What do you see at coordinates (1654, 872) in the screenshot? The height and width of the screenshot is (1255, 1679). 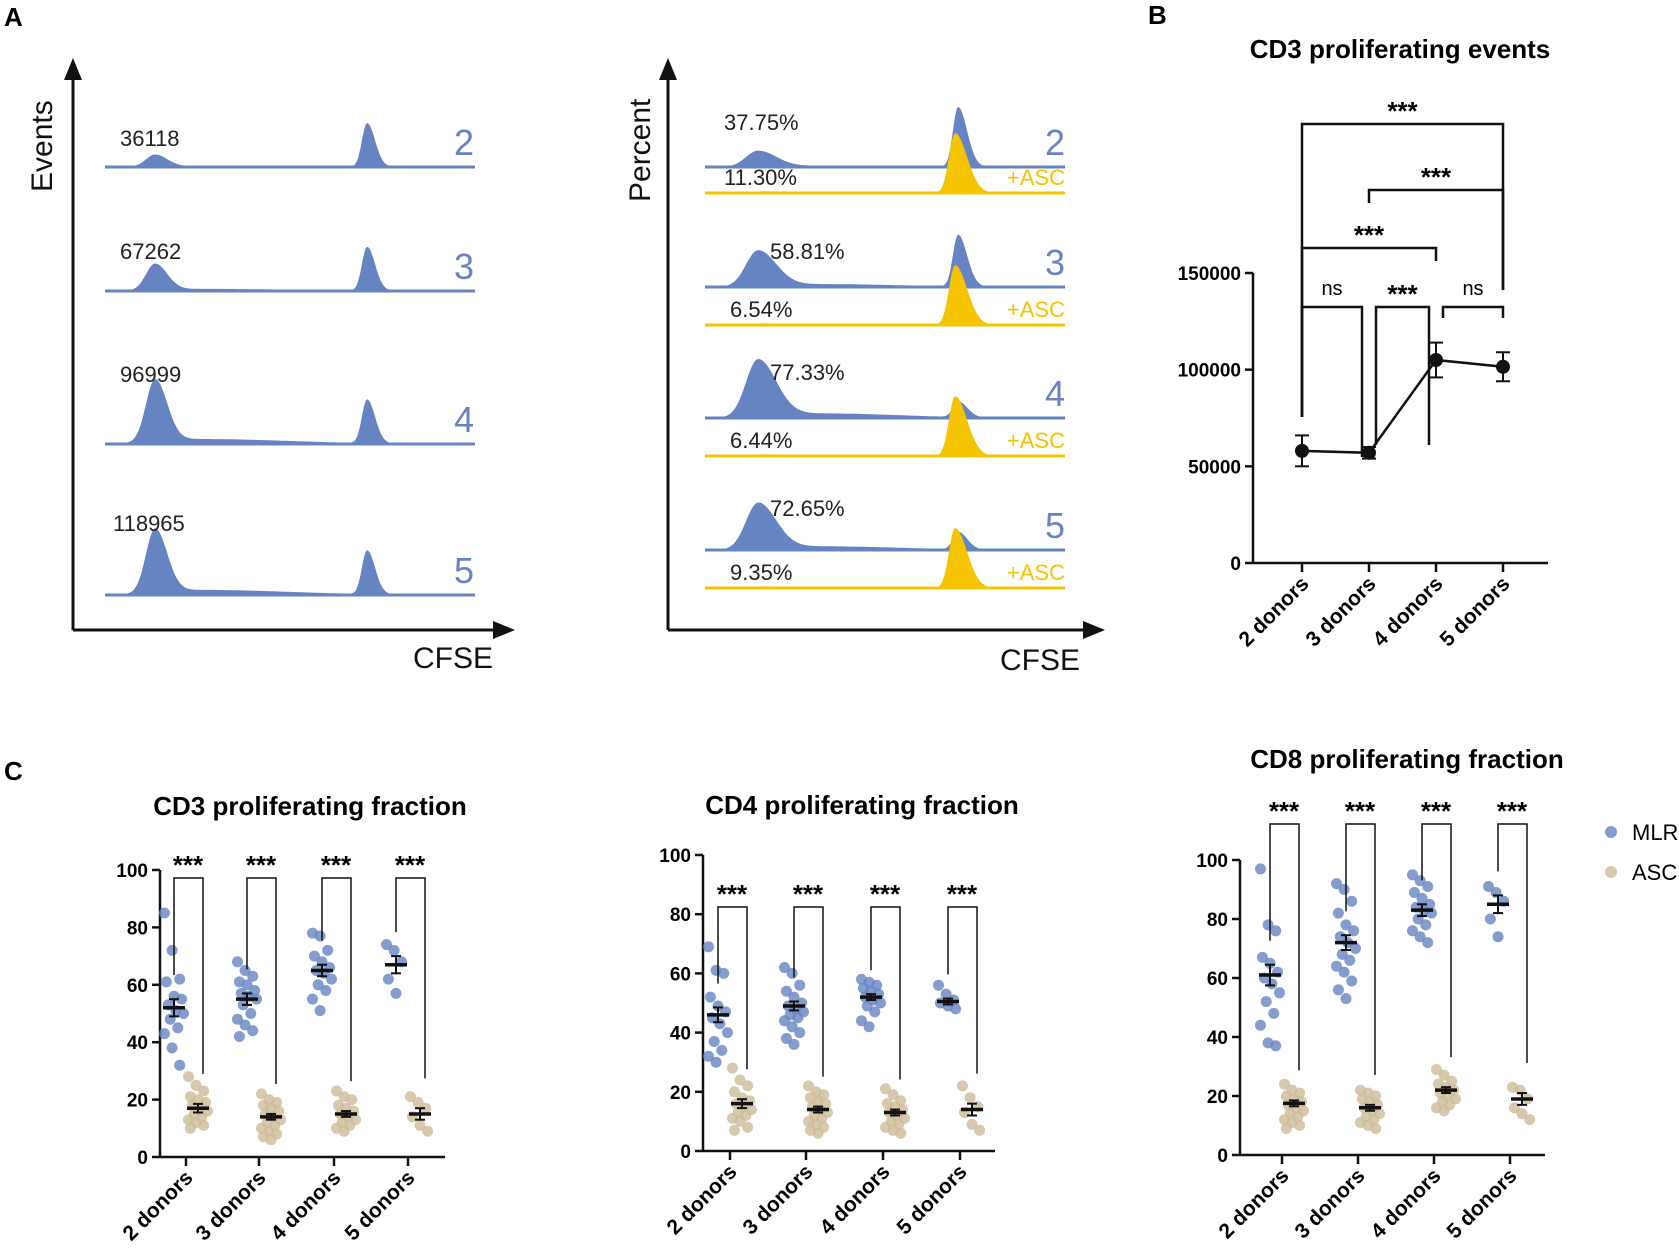 I see `legend-asc-label: ASC` at bounding box center [1654, 872].